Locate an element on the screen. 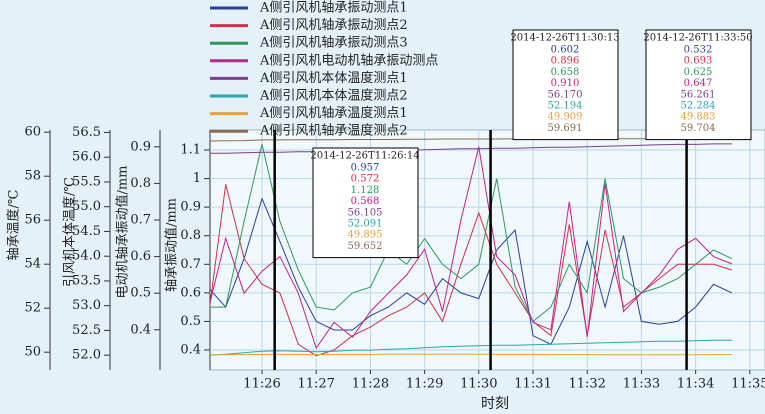  tooltip-value: 59.704 is located at coordinates (698, 128).